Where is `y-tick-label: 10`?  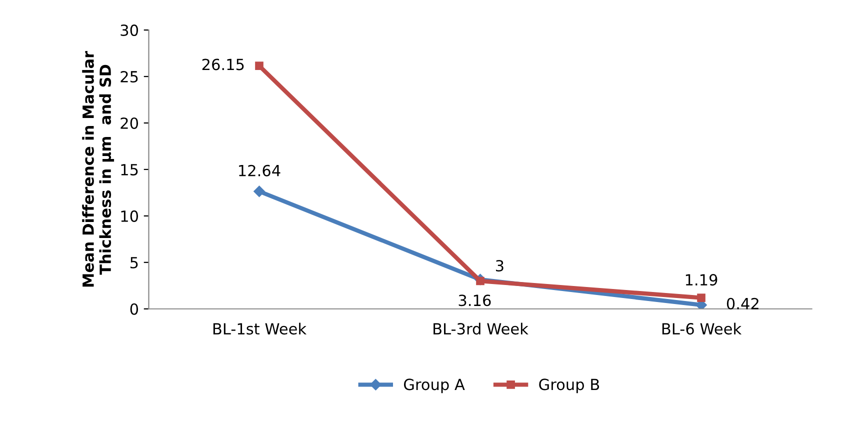
y-tick-label: 10 is located at coordinates (129, 216).